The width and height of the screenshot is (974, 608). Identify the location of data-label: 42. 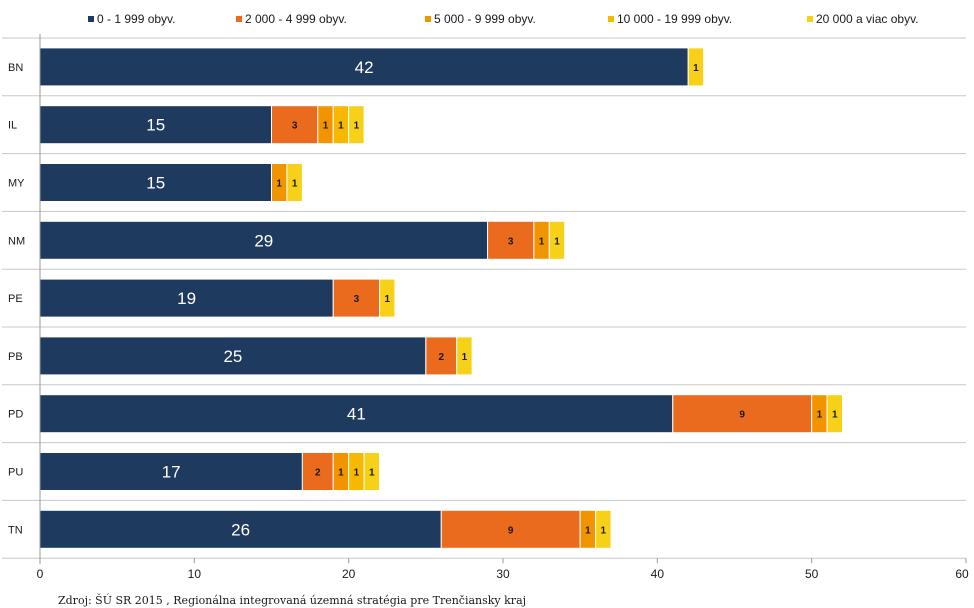
(364, 67).